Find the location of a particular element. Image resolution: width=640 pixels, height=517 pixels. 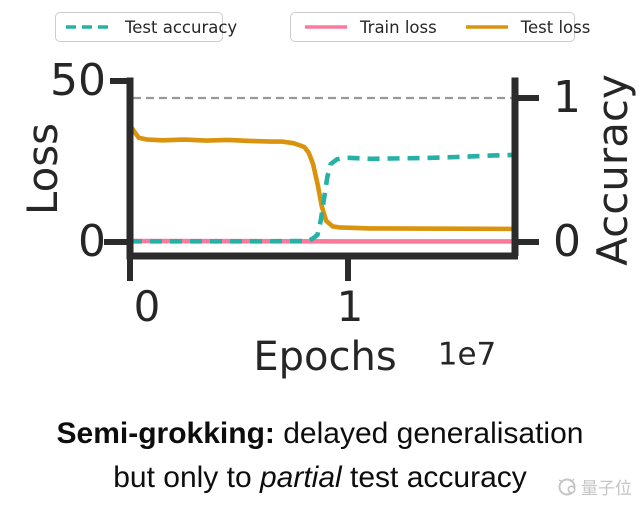

accuracy-axis-title: Accuracy is located at coordinates (612, 170).